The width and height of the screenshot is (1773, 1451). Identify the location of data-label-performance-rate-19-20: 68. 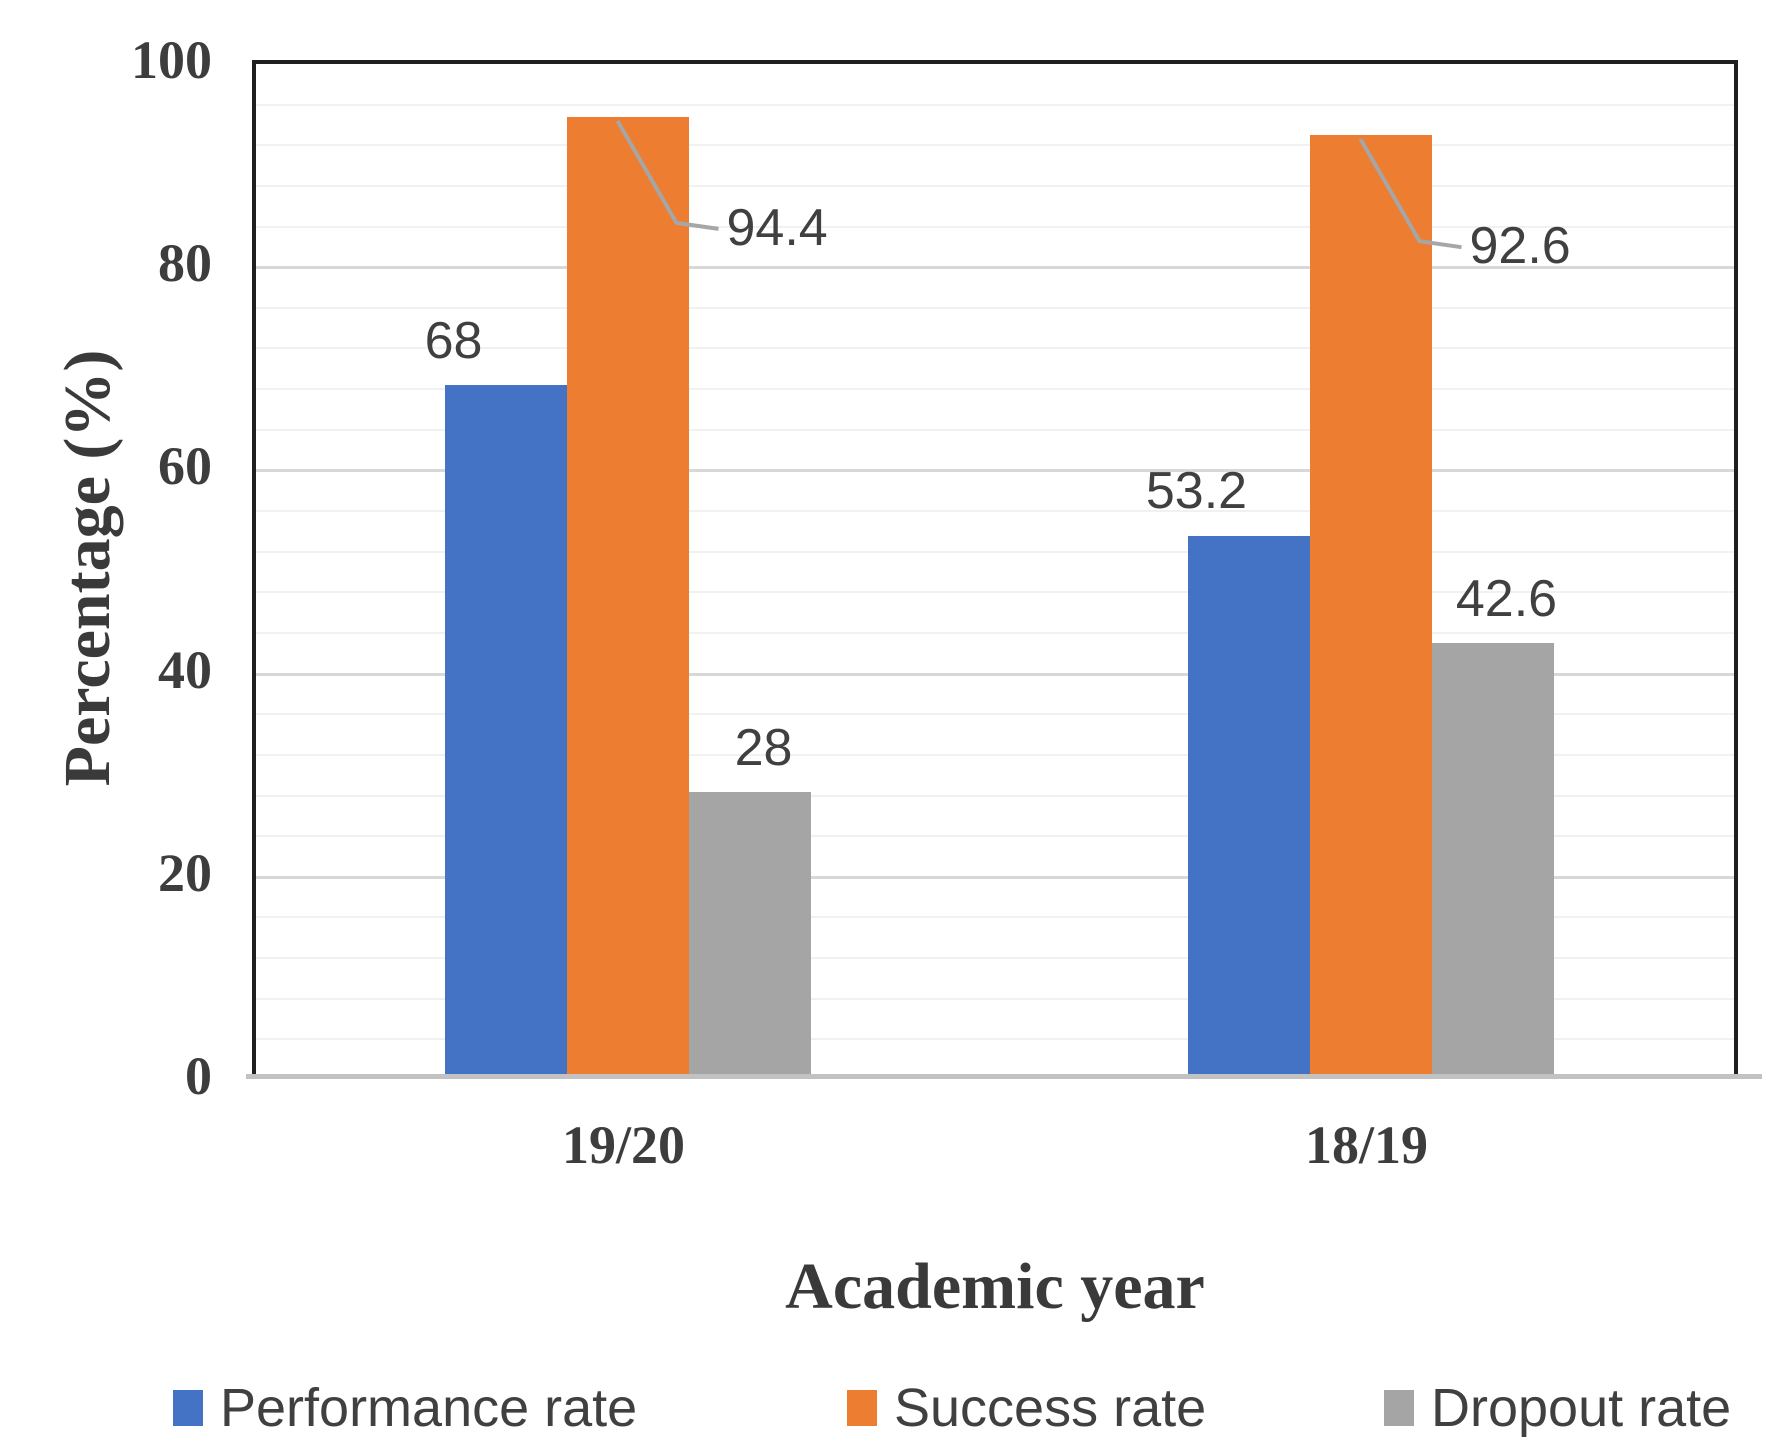
(453, 341).